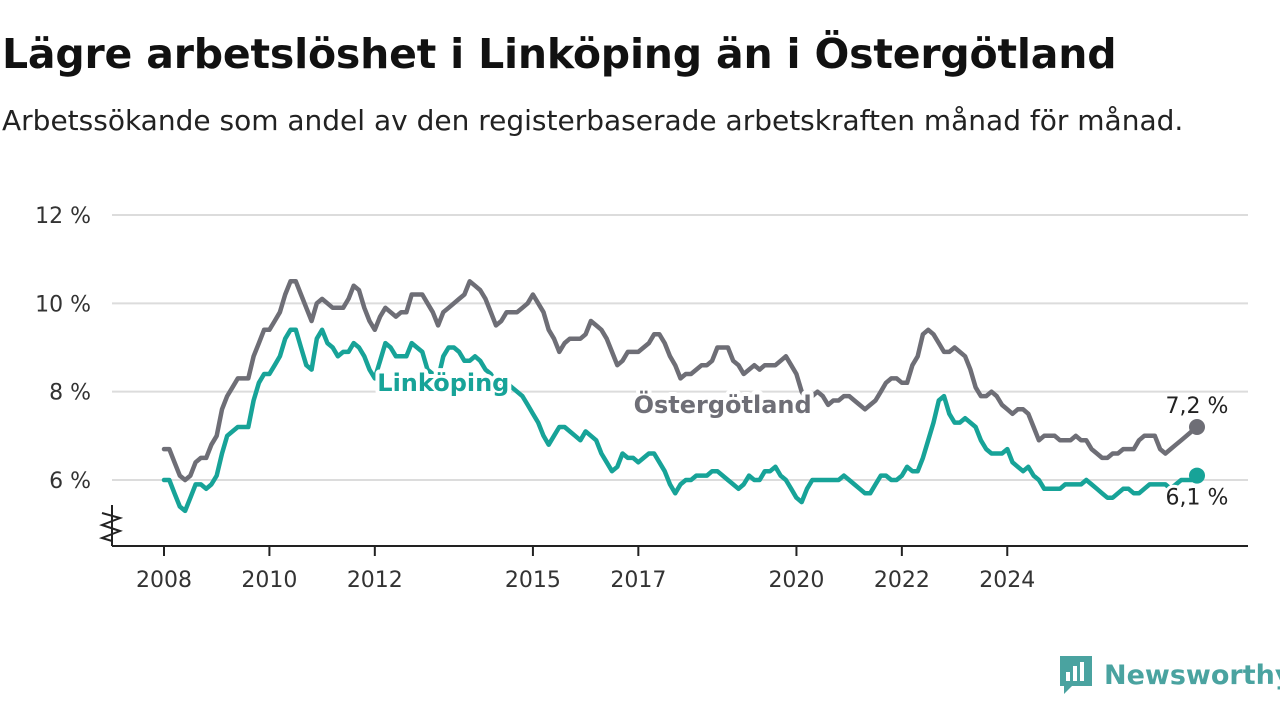  I want to click on x-tick-label: 2008, so click(164, 580).